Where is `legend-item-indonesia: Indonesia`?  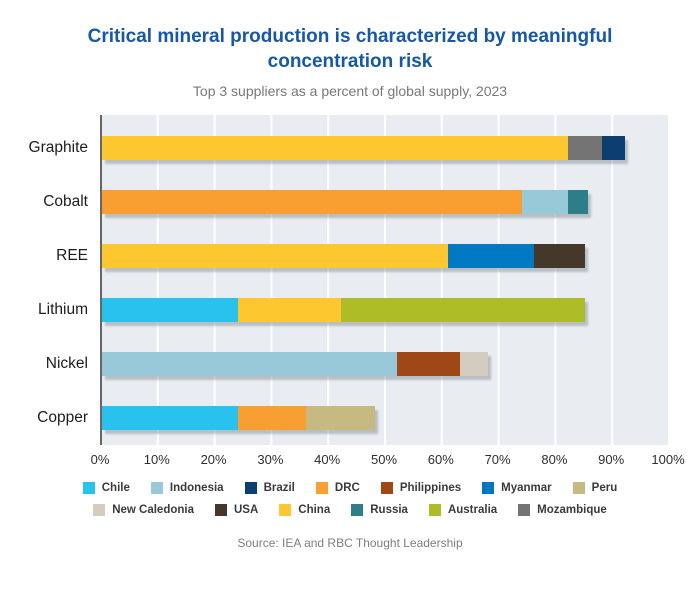 legend-item-indonesia: Indonesia is located at coordinates (187, 488).